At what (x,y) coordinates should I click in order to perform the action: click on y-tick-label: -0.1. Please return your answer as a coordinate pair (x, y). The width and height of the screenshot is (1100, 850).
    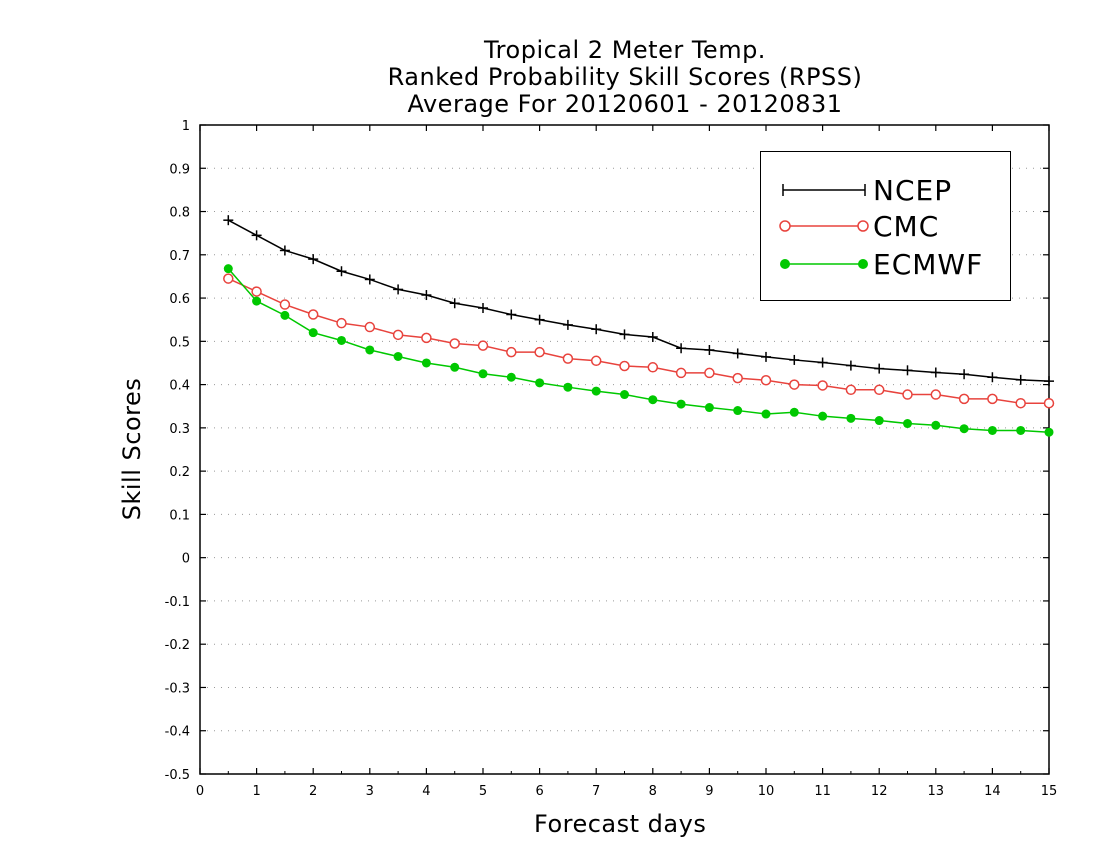
    Looking at the image, I should click on (177, 602).